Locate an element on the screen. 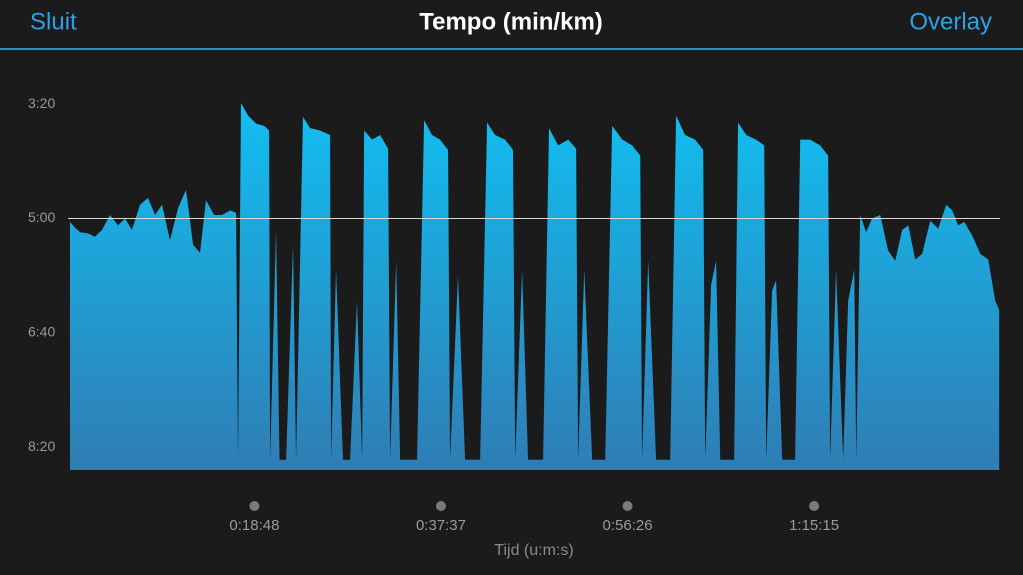 This screenshot has height=575, width=1023. x-tick-label: 1:15:15 is located at coordinates (814, 525).